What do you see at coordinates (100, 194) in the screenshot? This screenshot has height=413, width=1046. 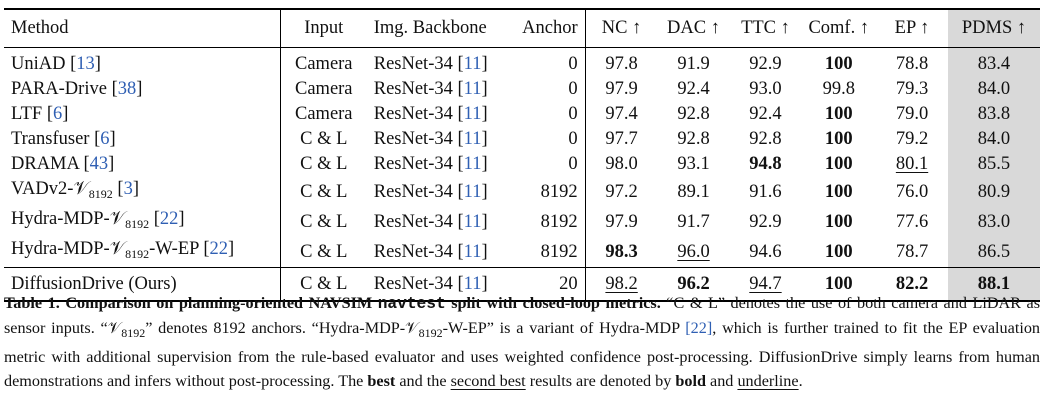 I see `method-subscript: 8192` at bounding box center [100, 194].